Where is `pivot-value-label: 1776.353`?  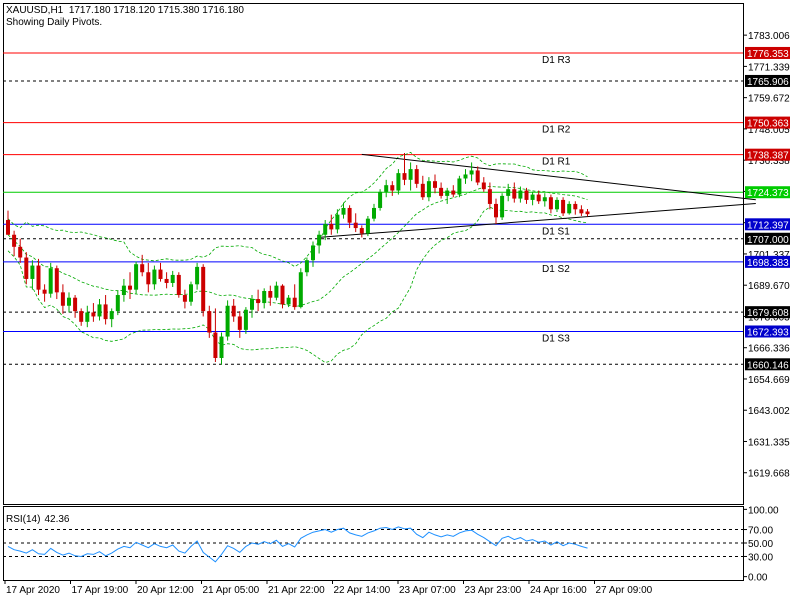
pivot-value-label: 1776.353 is located at coordinates (768, 54).